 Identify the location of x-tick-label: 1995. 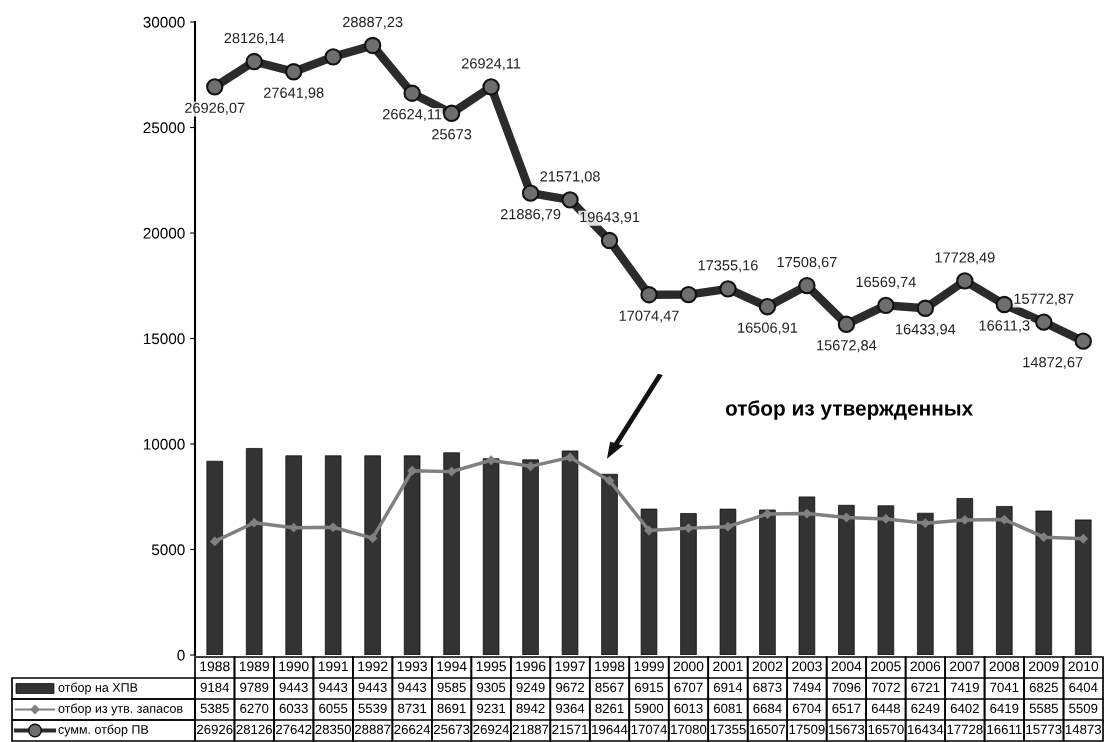
(491, 666).